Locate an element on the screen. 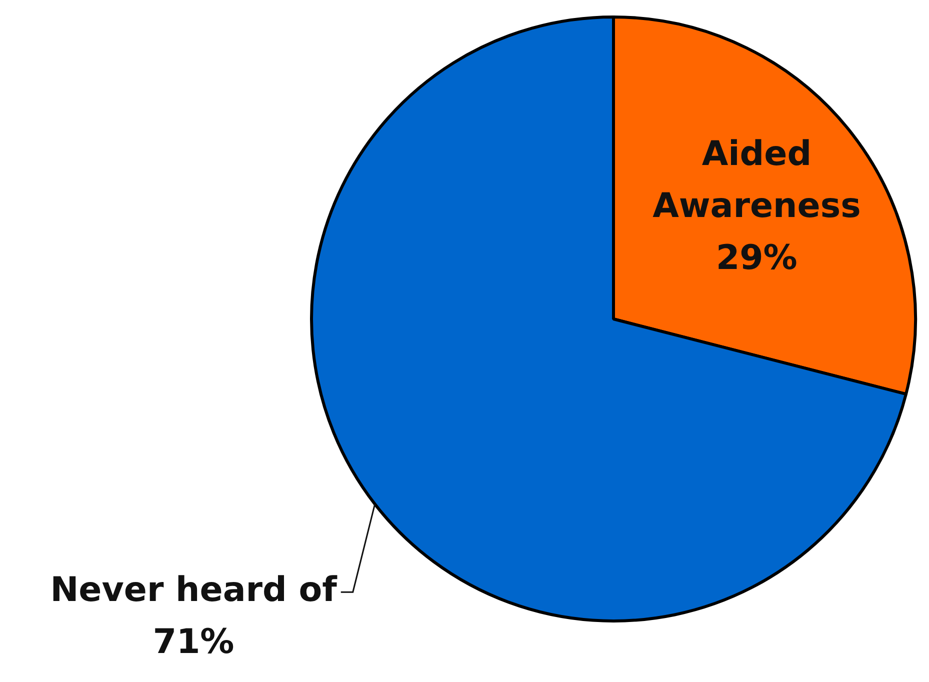  slice-label: Aided Awareness is located at coordinates (756, 180).